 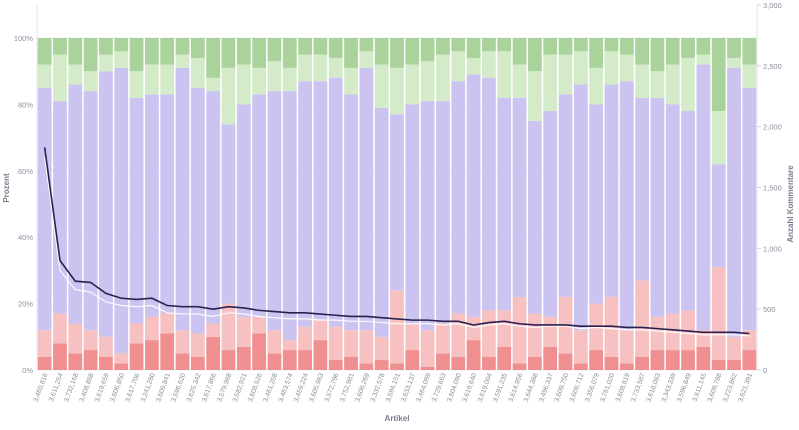 What do you see at coordinates (772, 5) in the screenshot?
I see `right-tick-label: 3,000` at bounding box center [772, 5].